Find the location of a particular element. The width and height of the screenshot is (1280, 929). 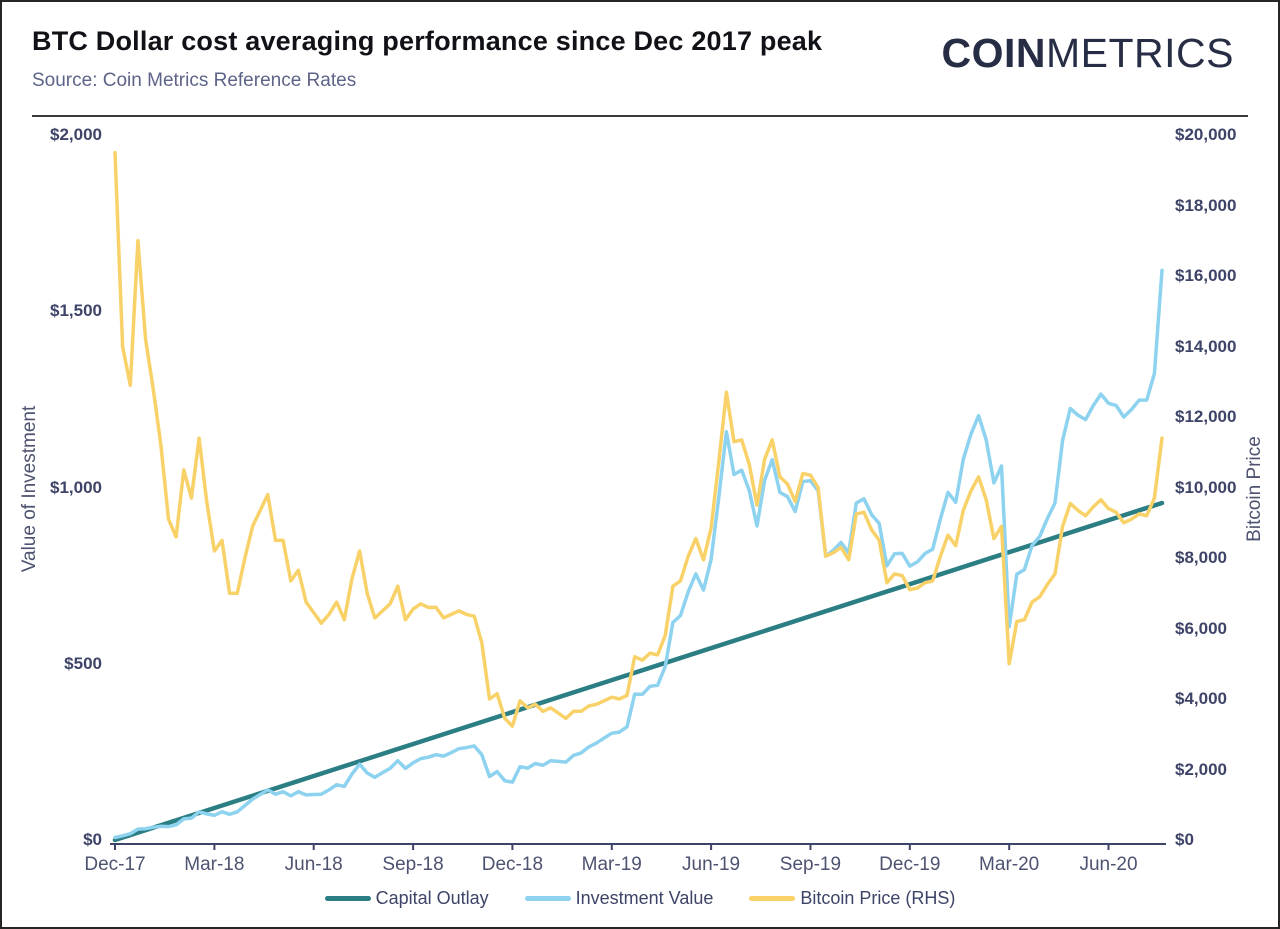

x-tick-label: Dec-17 is located at coordinates (115, 864).